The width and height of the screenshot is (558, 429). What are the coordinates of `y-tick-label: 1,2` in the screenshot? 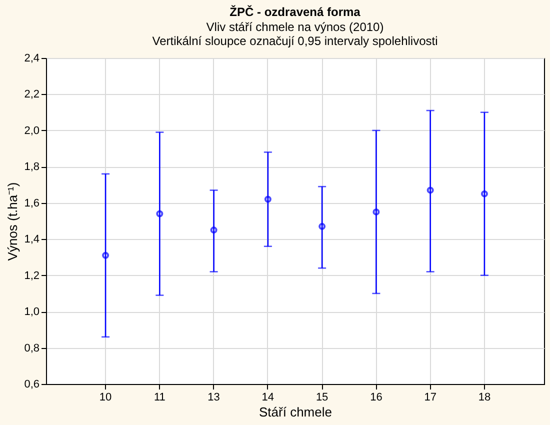 It's located at (32, 276).